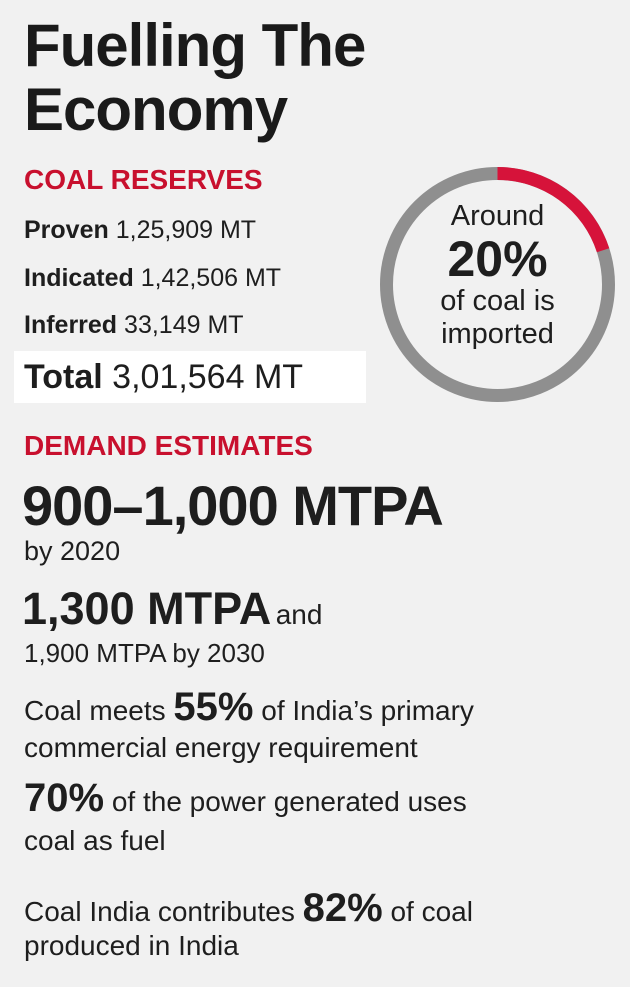 Image resolution: width=630 pixels, height=987 pixels. I want to click on fact-energy-line1: Coal meets 55% of India’s primary, so click(249, 707).